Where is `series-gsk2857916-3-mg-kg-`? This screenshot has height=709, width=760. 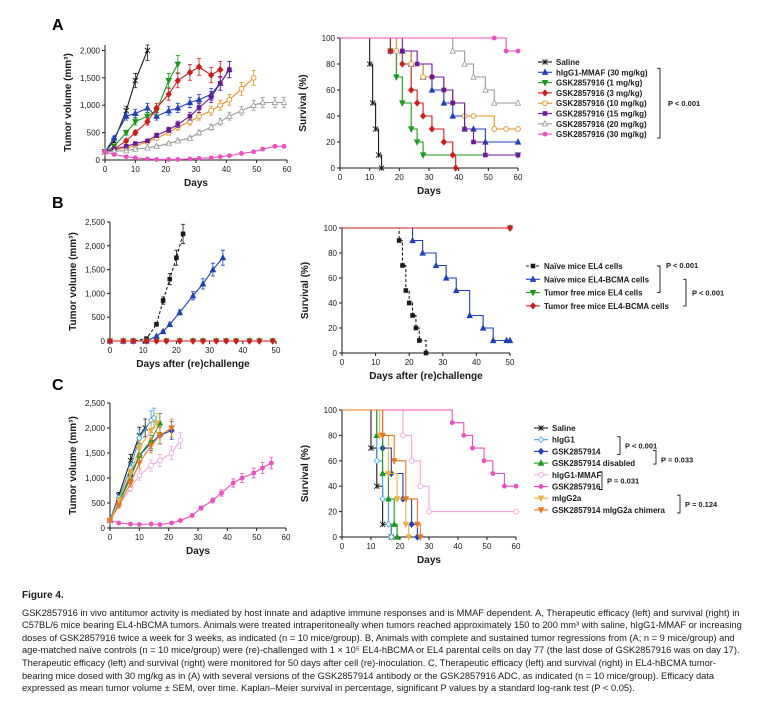 series-gsk2857916-3-mg-kg- is located at coordinates (162, 107).